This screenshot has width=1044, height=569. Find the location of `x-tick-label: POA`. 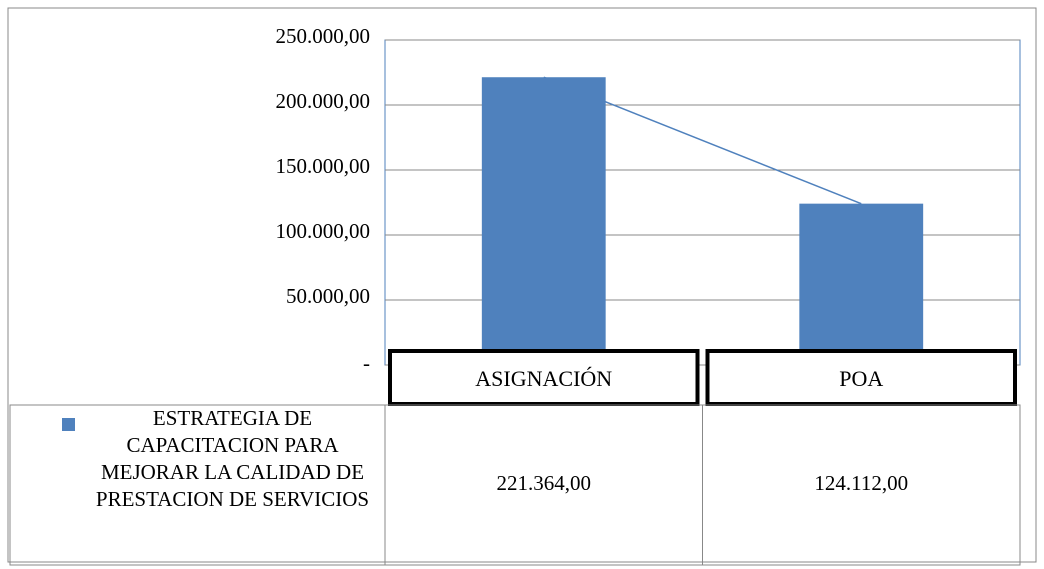

x-tick-label: POA is located at coordinates (861, 378).